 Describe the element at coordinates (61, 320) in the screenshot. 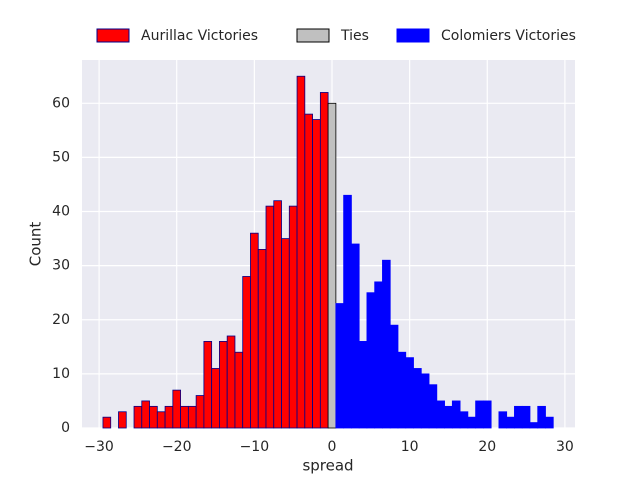

I see `y-tick-label: 20` at that location.